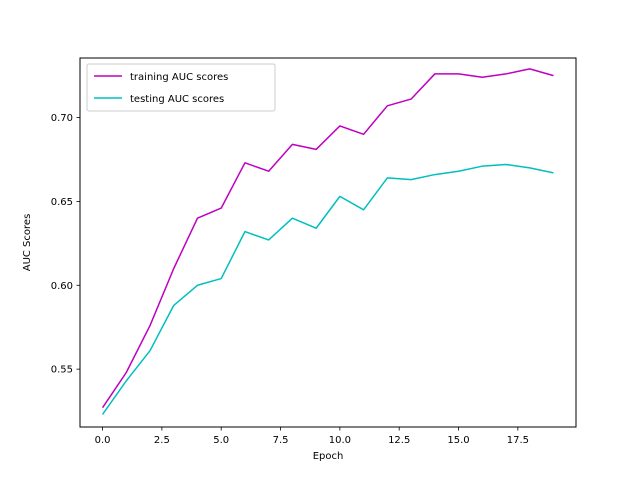  Describe the element at coordinates (281, 440) in the screenshot. I see `x-tick-label: 7.5` at that location.